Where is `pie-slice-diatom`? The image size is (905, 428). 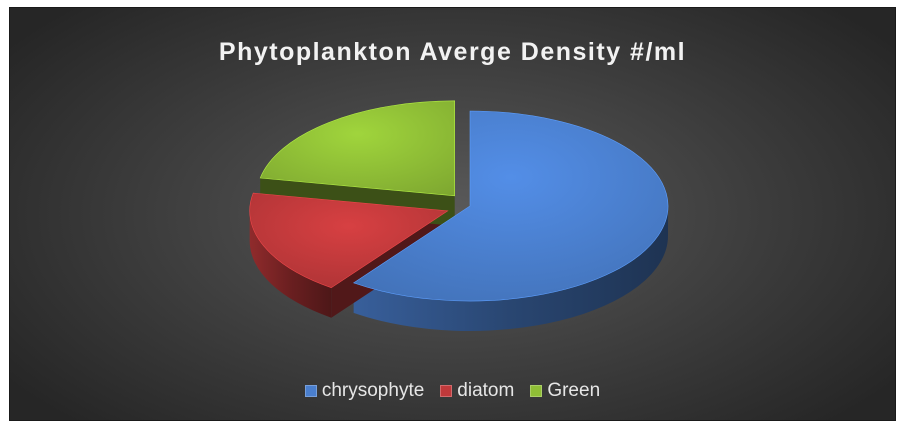
pie-slice-diatom is located at coordinates (349, 240).